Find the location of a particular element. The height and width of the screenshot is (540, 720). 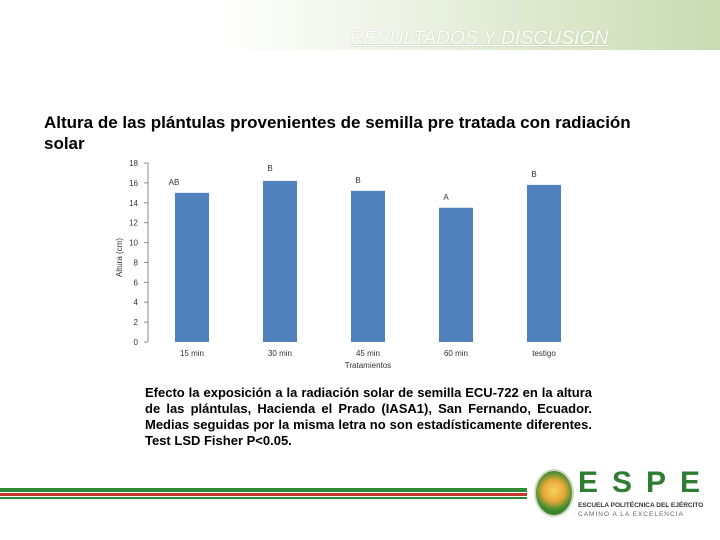

y-tick-label: 16 is located at coordinates (133, 183).